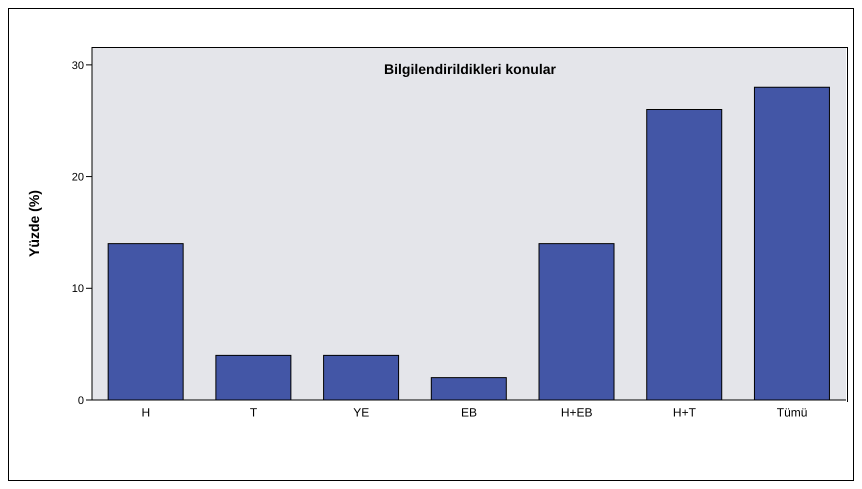 The image size is (862, 489). What do you see at coordinates (576, 413) in the screenshot?
I see `x-tick-label: H+EB` at bounding box center [576, 413].